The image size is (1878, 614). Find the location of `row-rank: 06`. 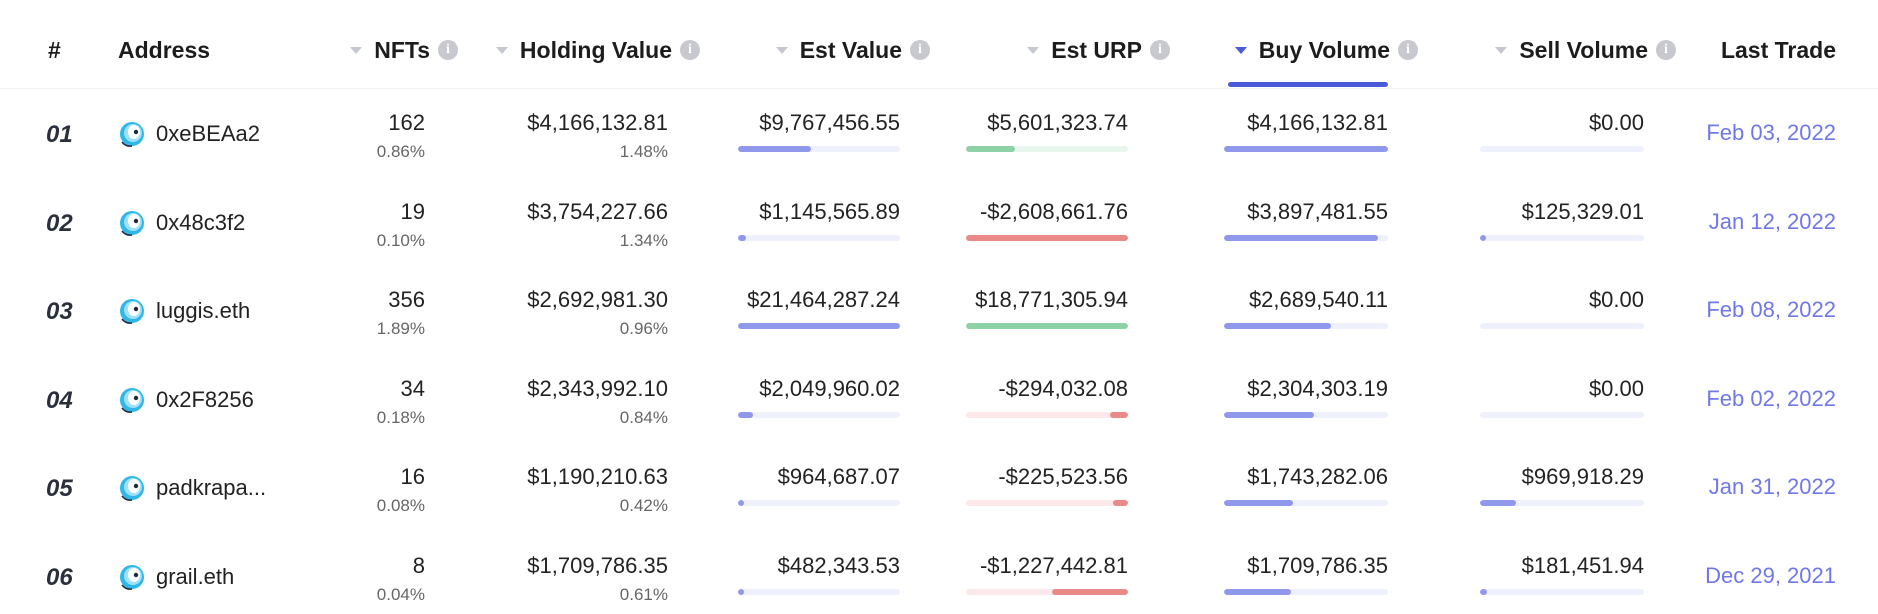

row-rank: 06 is located at coordinates (59, 577).